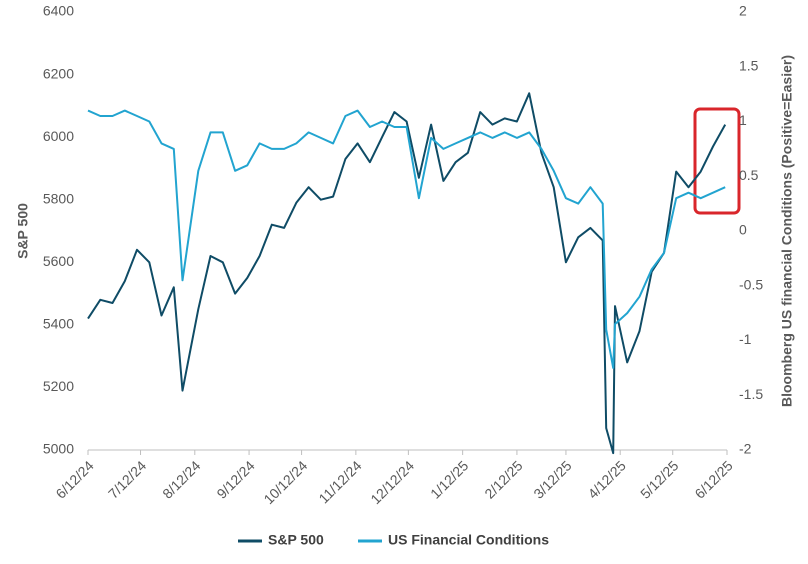 This screenshot has width=808, height=564. I want to click on x-tick-label: 5/12/25, so click(659, 479).